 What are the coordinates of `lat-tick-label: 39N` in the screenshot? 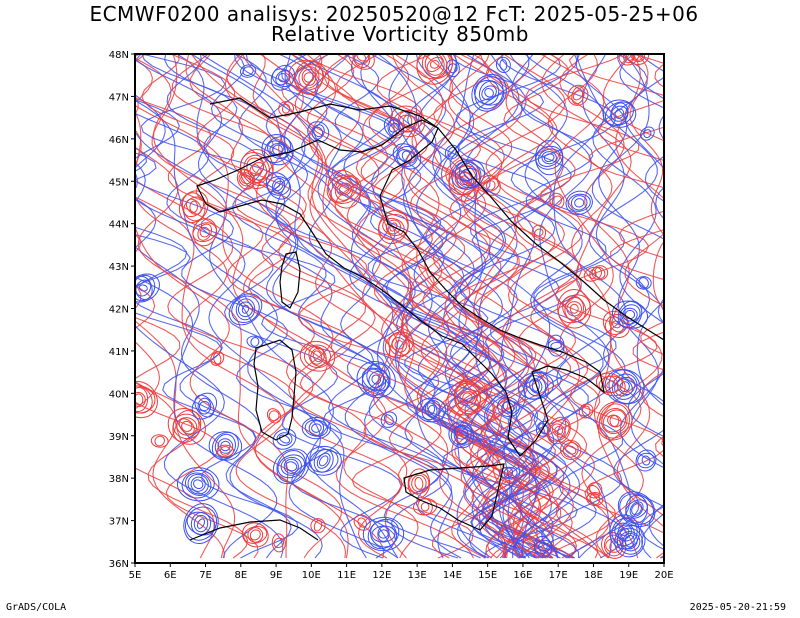 It's located at (119, 437).